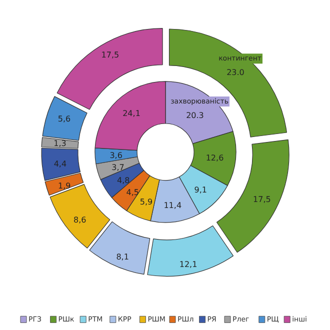 The image size is (330, 330). Describe the element at coordinates (200, 190) in the screenshot. I see `data-label: 9,1` at that location.